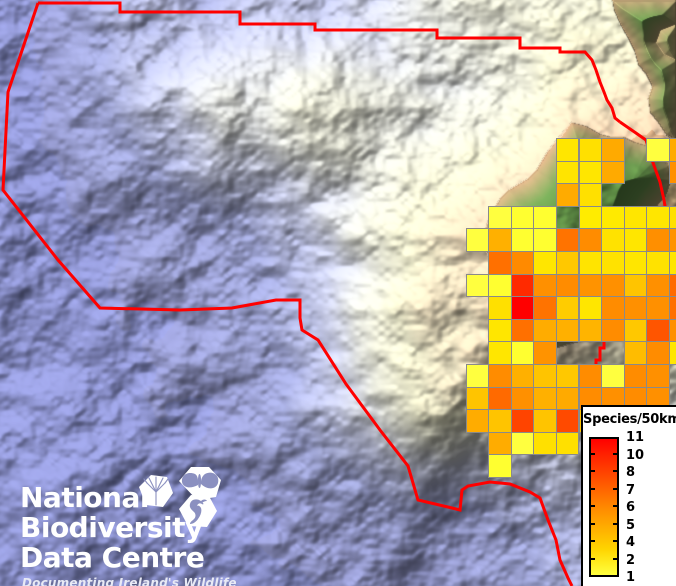  What do you see at coordinates (111, 527) in the screenshot?
I see `logo-line-2: Biodiversity` at bounding box center [111, 527].